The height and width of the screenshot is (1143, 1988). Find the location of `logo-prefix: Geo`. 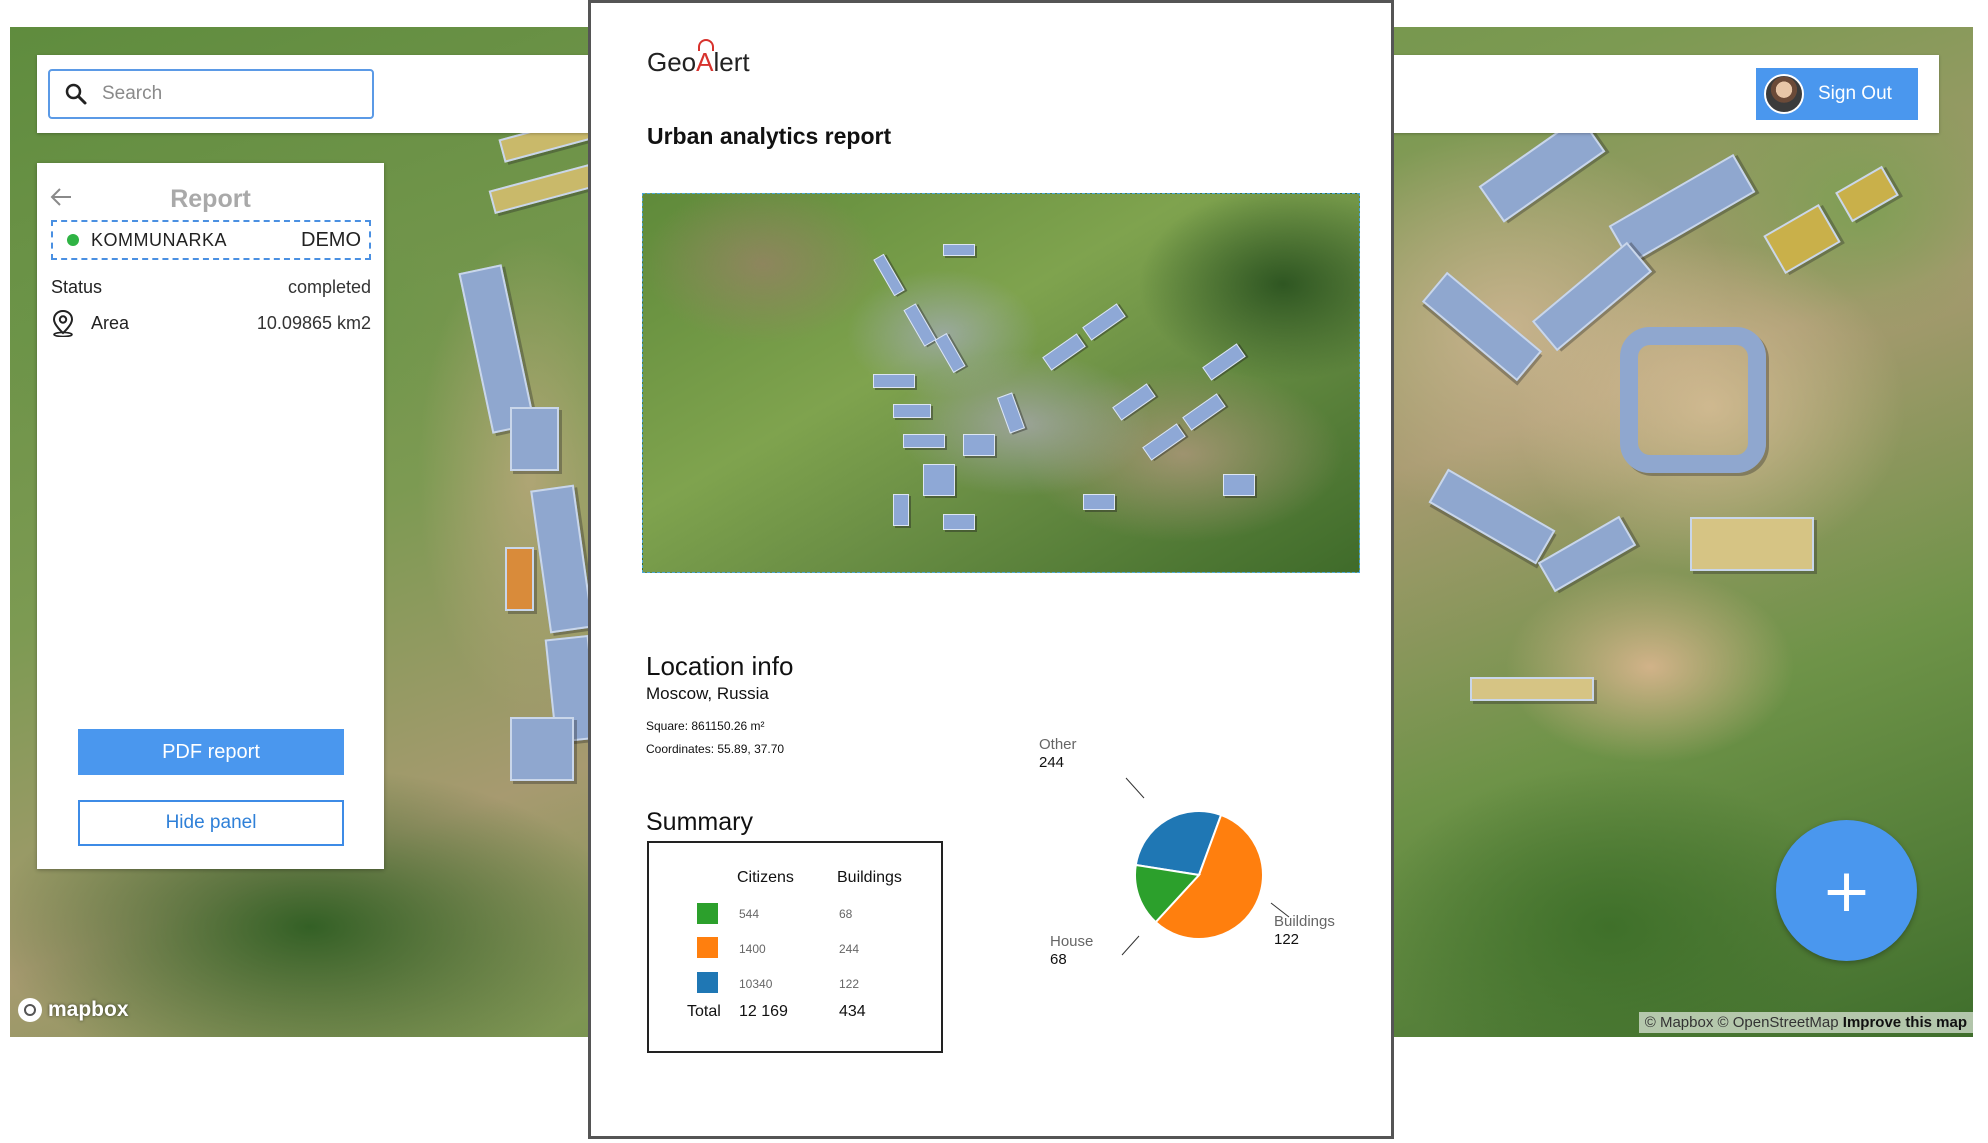

logo-prefix: Geo is located at coordinates (672, 62).